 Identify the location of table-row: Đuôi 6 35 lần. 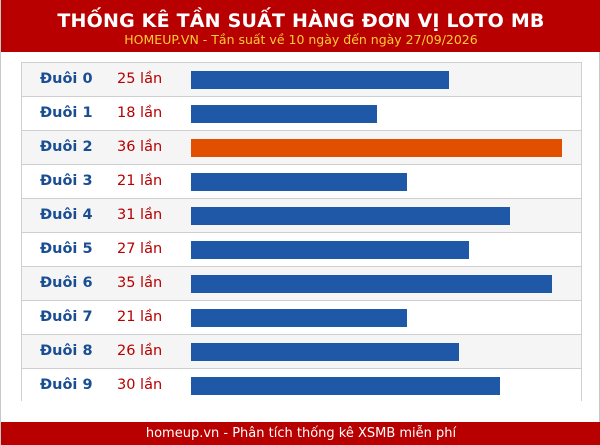
(301, 284).